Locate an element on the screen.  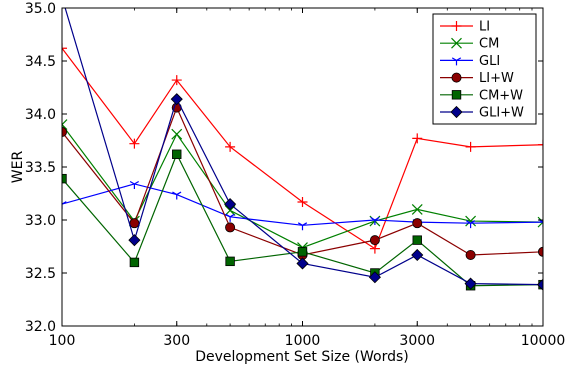
y-tick-label: 33.0 is located at coordinates (40, 221).